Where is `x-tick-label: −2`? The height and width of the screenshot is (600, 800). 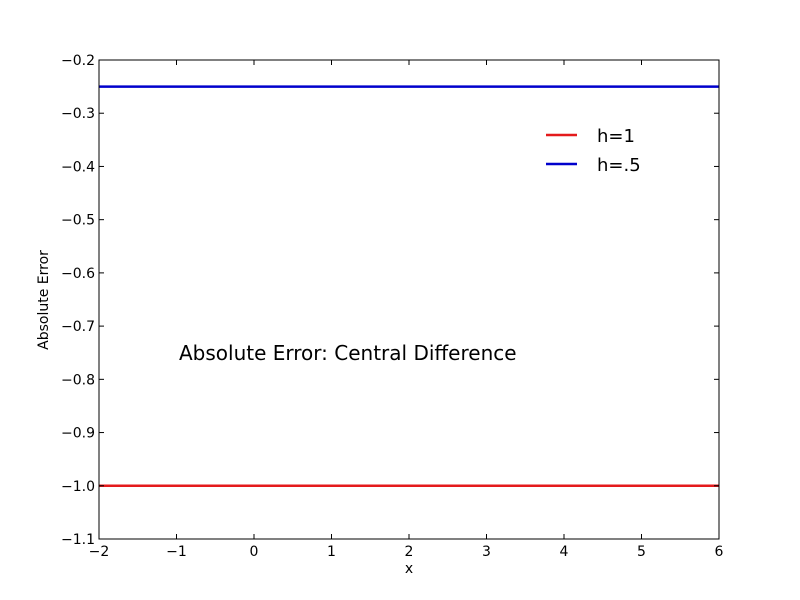
x-tick-label: −2 is located at coordinates (99, 552).